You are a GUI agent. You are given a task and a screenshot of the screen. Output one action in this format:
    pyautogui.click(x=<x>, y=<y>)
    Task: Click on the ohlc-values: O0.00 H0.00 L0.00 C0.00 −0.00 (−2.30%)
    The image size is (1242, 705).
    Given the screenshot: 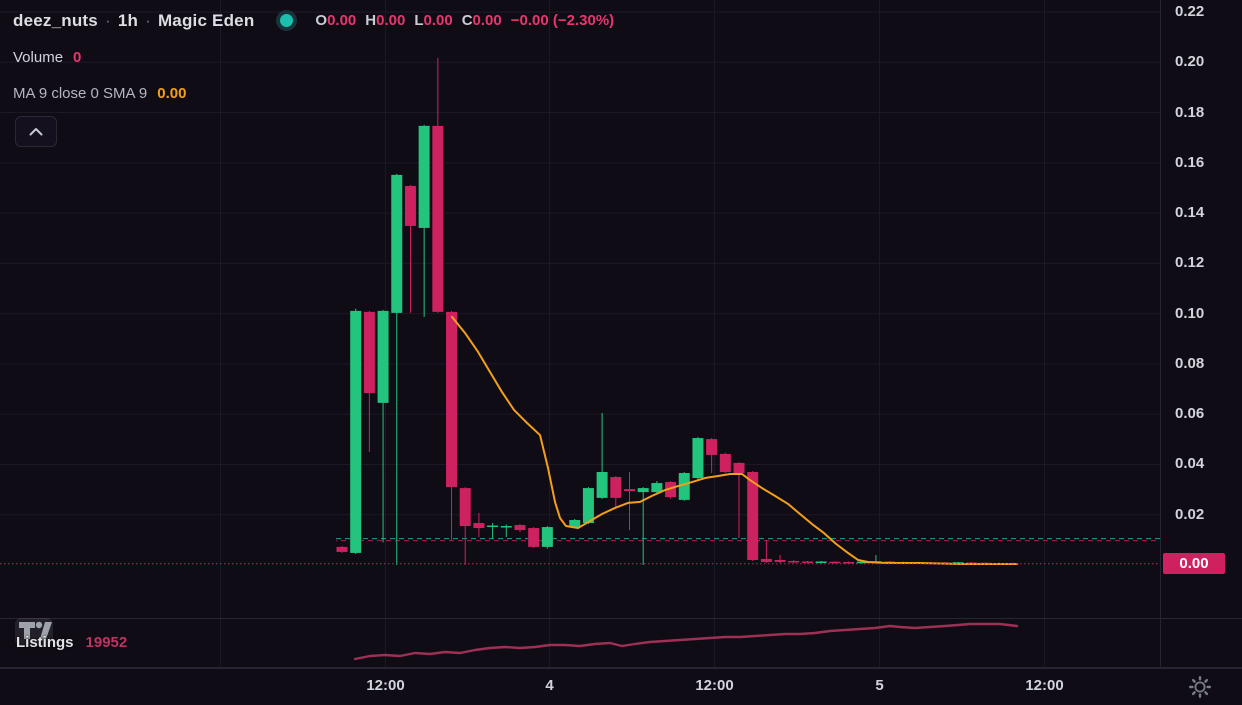 What is the action you would take?
    pyautogui.click(x=464, y=20)
    